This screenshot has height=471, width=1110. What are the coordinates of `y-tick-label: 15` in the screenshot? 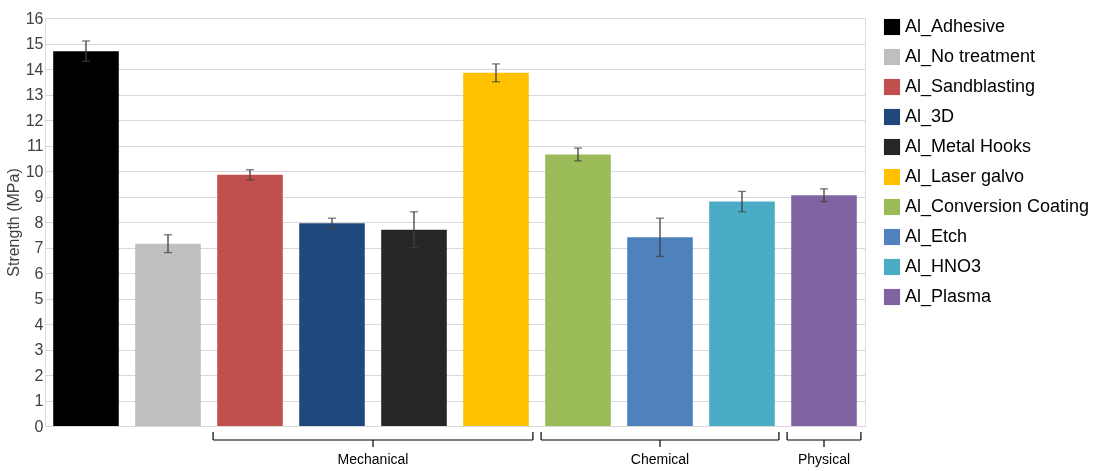 It's located at (34, 43).